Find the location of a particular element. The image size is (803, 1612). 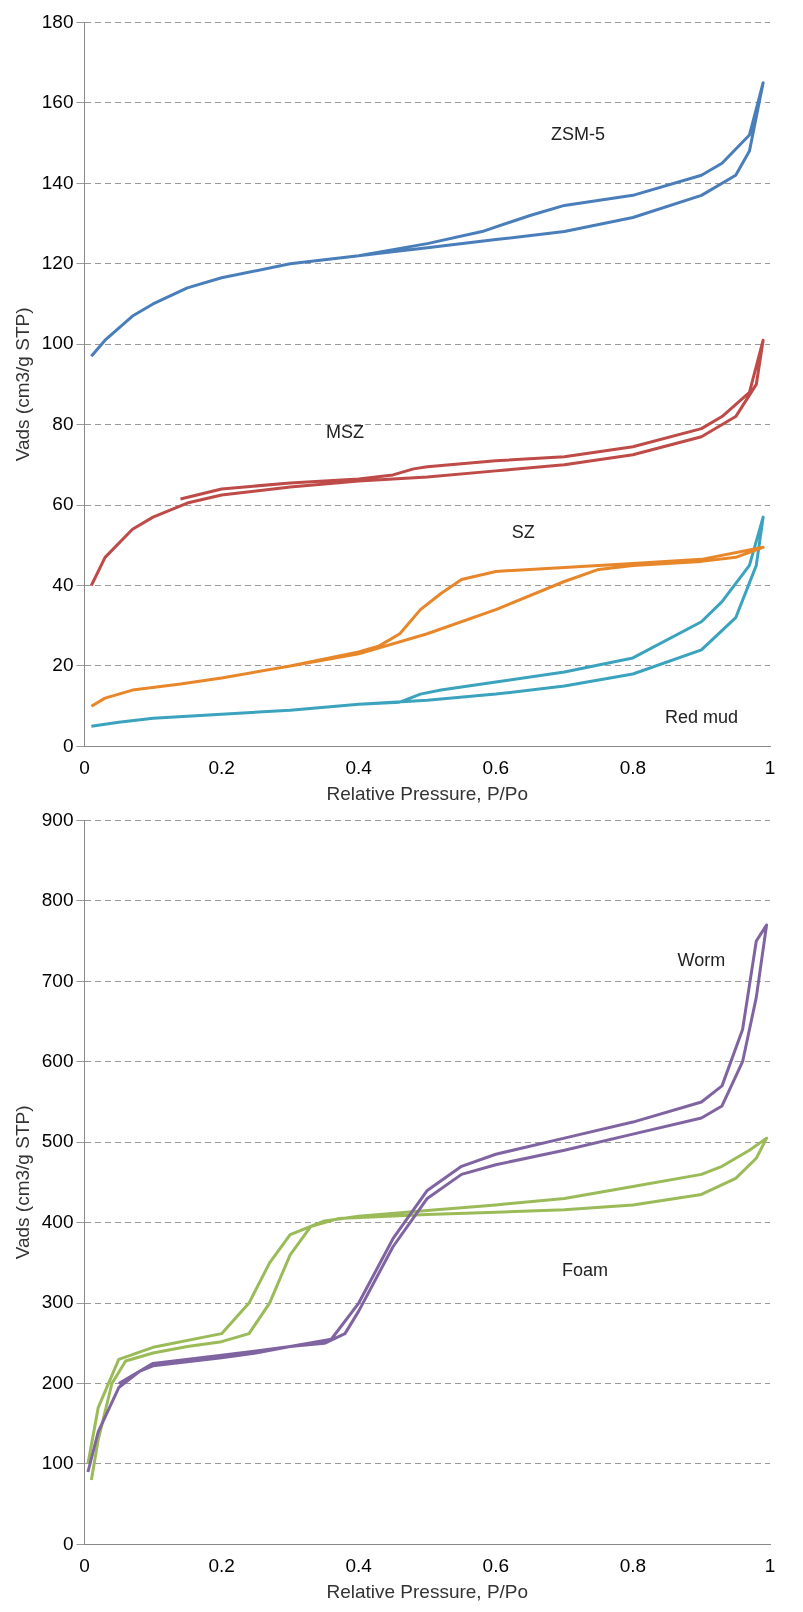

text: MSZ is located at coordinates (344, 431).